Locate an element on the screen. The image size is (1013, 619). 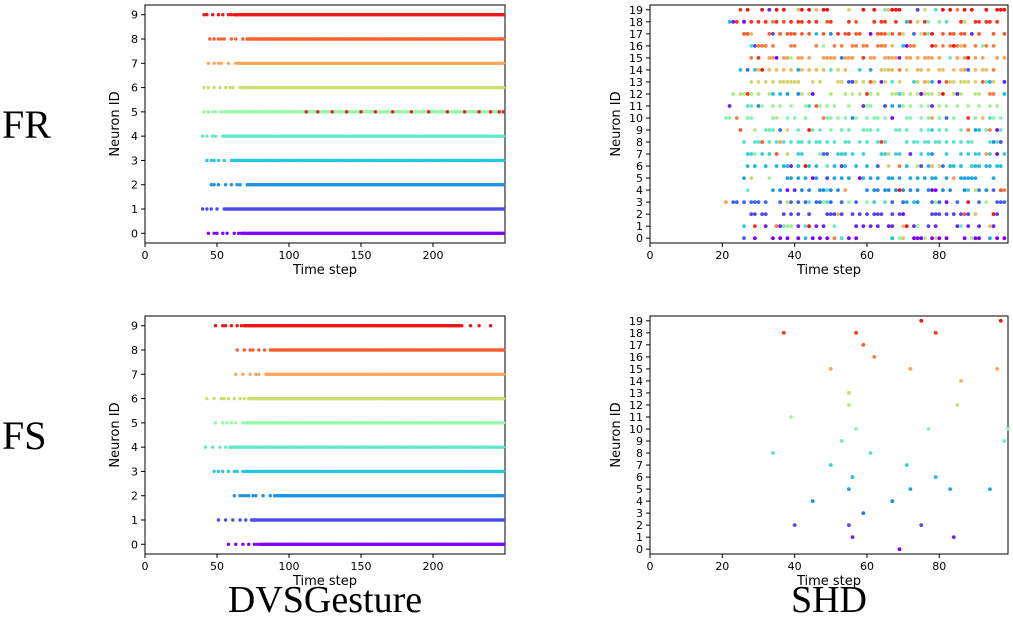
y-tick-label: 15 is located at coordinates (636, 369).